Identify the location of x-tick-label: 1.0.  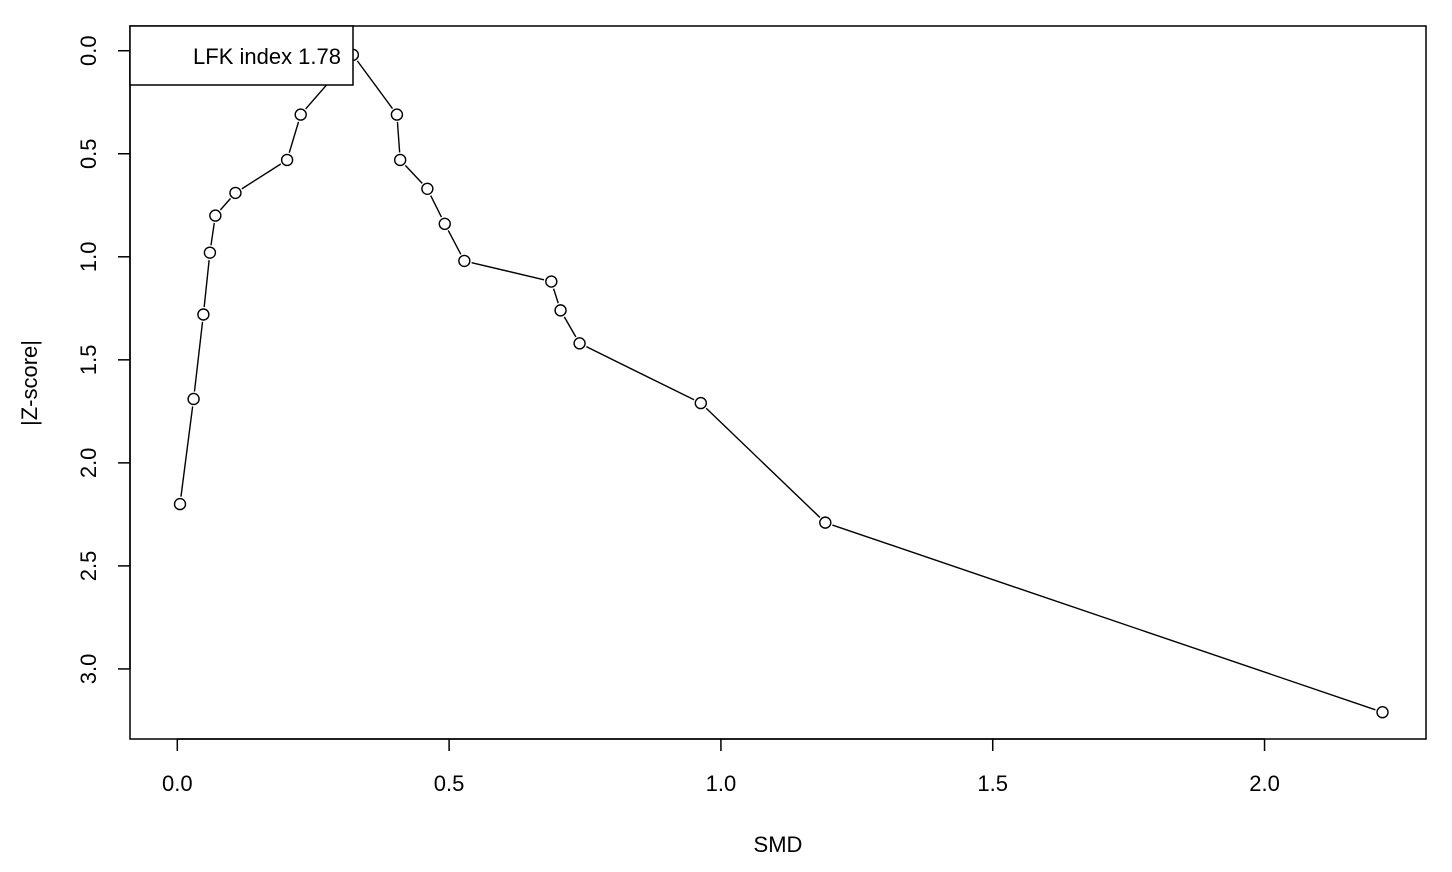
(721, 783).